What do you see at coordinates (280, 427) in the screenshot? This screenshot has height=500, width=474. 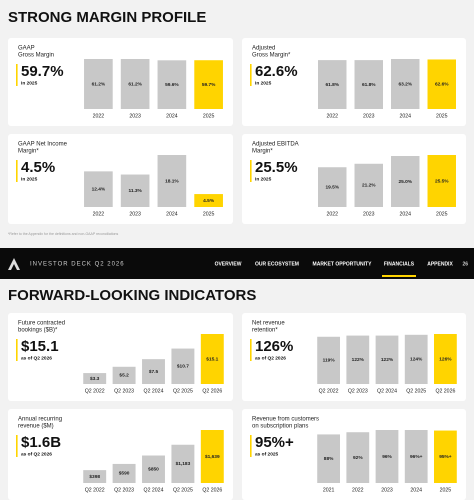 I see `card-title: on subscription plans` at bounding box center [280, 427].